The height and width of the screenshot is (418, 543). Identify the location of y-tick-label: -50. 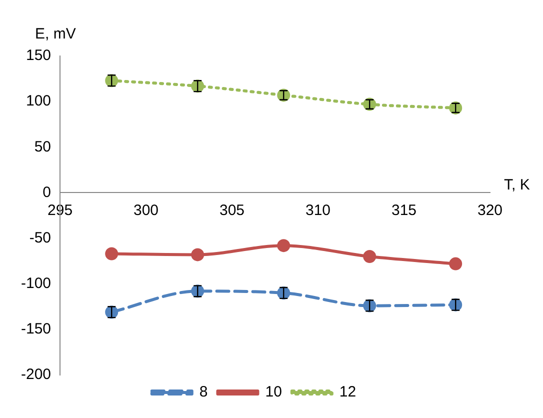
(40, 237).